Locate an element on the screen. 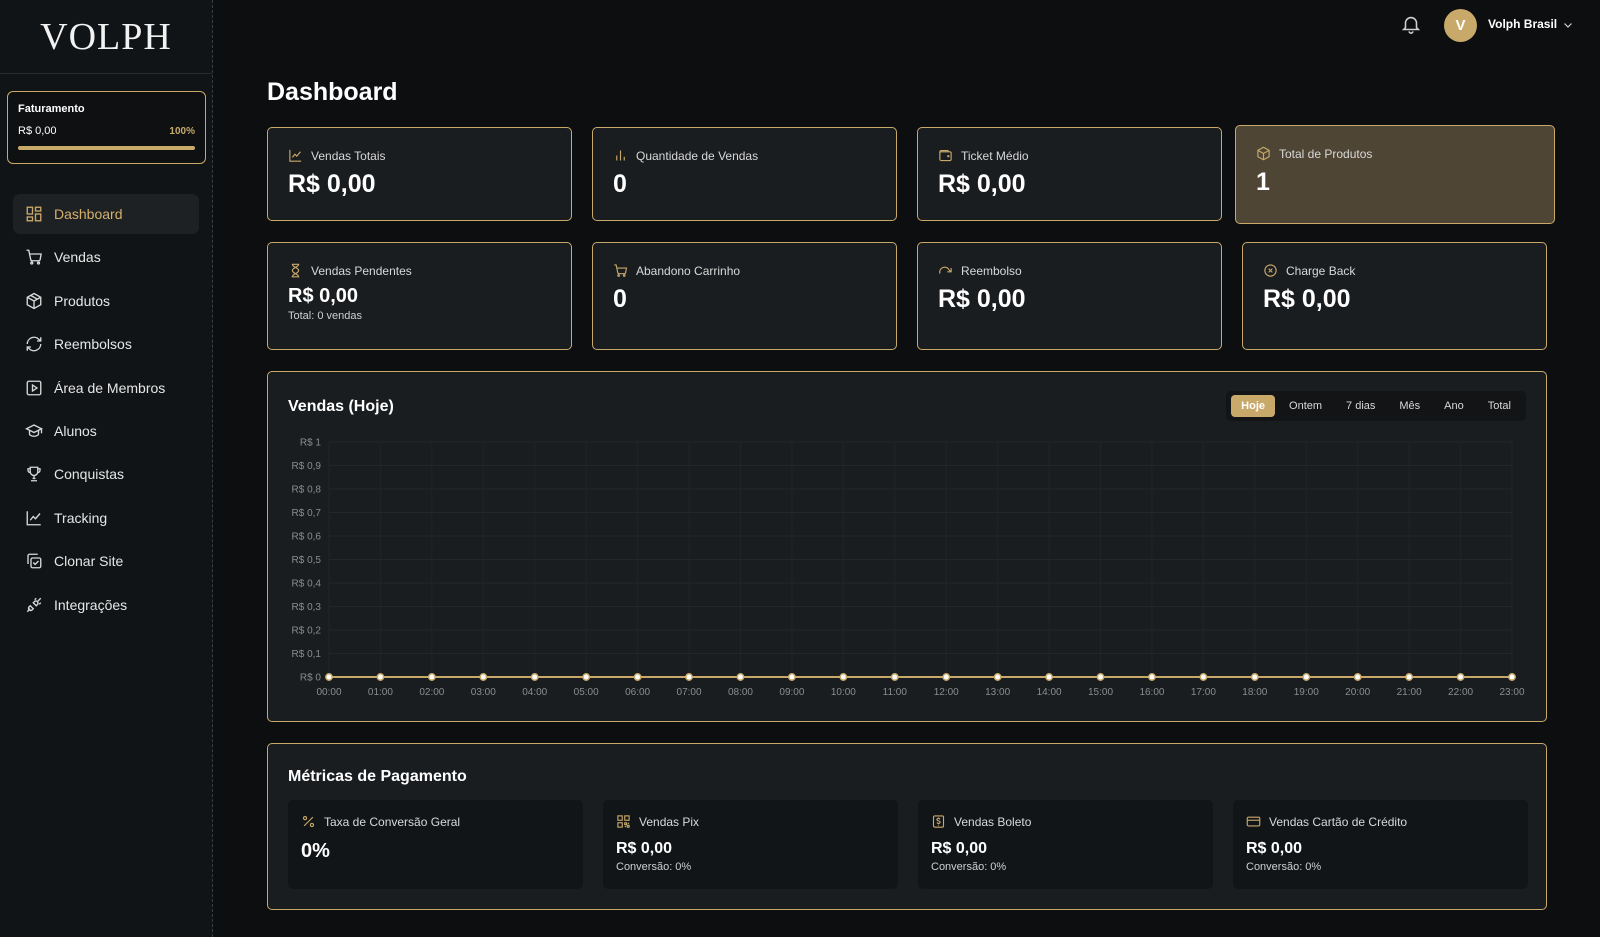  tab-mes: Mês is located at coordinates (1410, 406).